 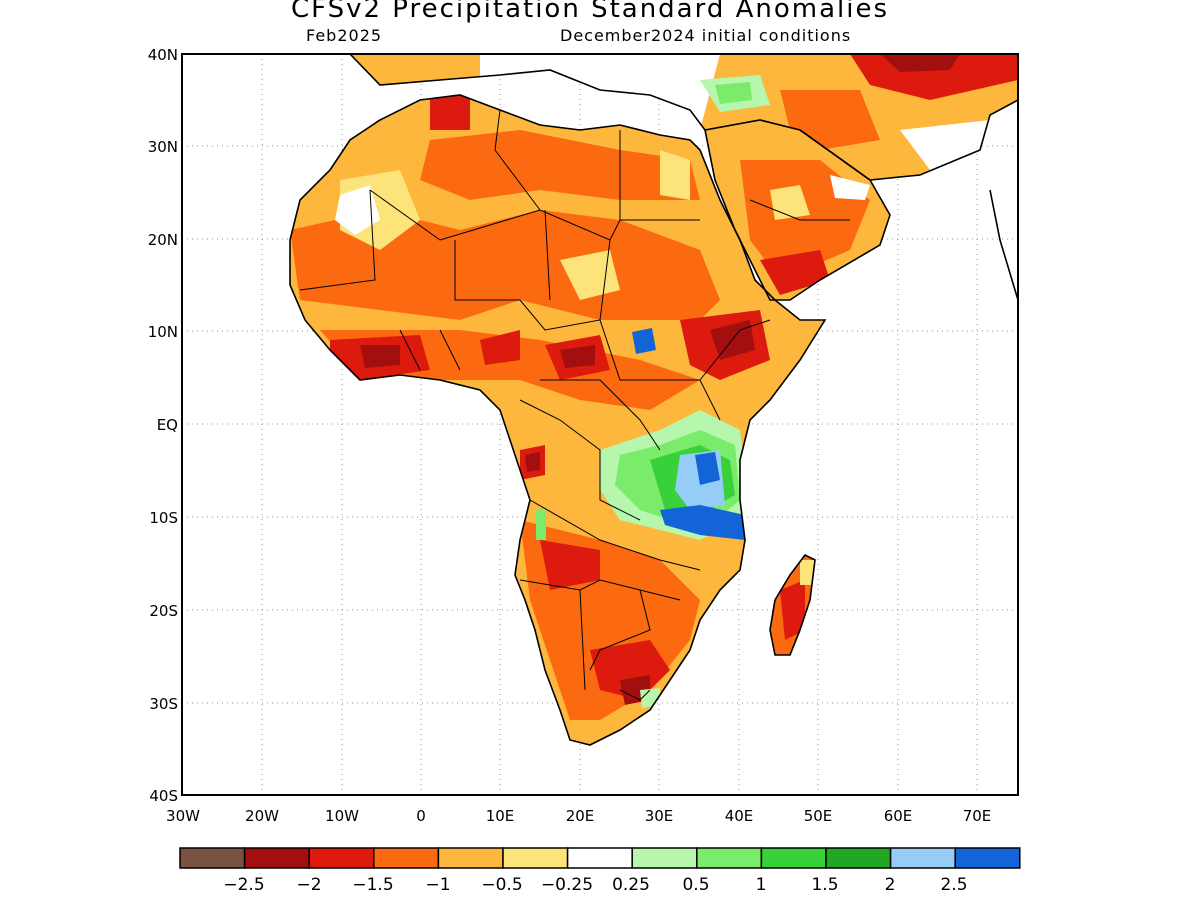 What do you see at coordinates (183, 816) in the screenshot?
I see `lon-label: 30W` at bounding box center [183, 816].